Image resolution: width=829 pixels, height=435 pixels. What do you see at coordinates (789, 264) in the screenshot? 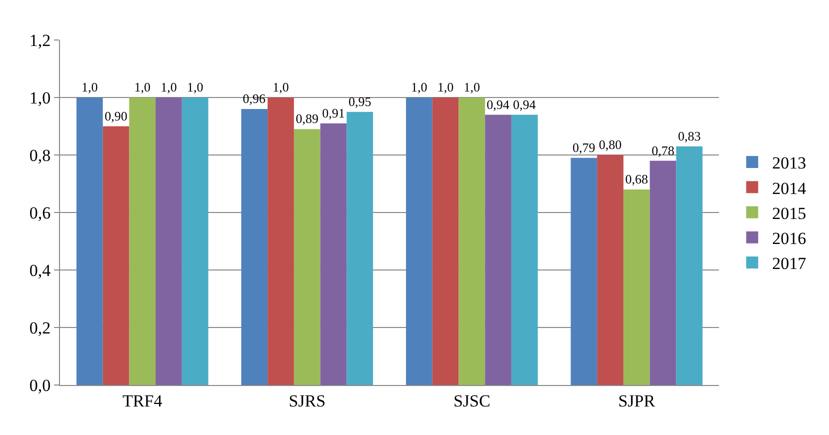
I see `legend-label: 2017` at bounding box center [789, 264].